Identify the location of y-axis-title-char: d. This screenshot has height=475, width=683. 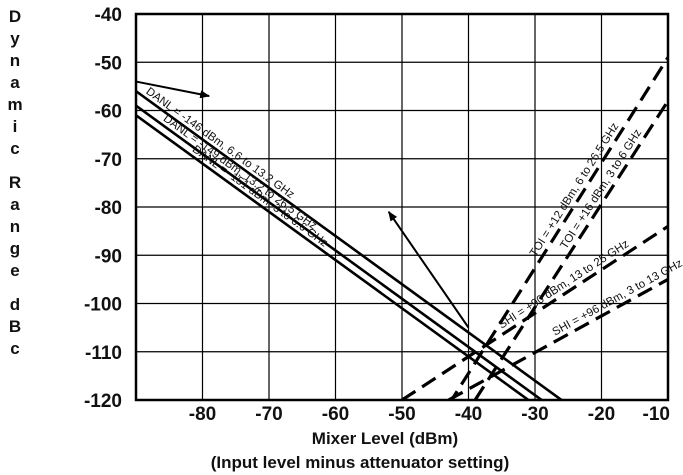
(15, 304).